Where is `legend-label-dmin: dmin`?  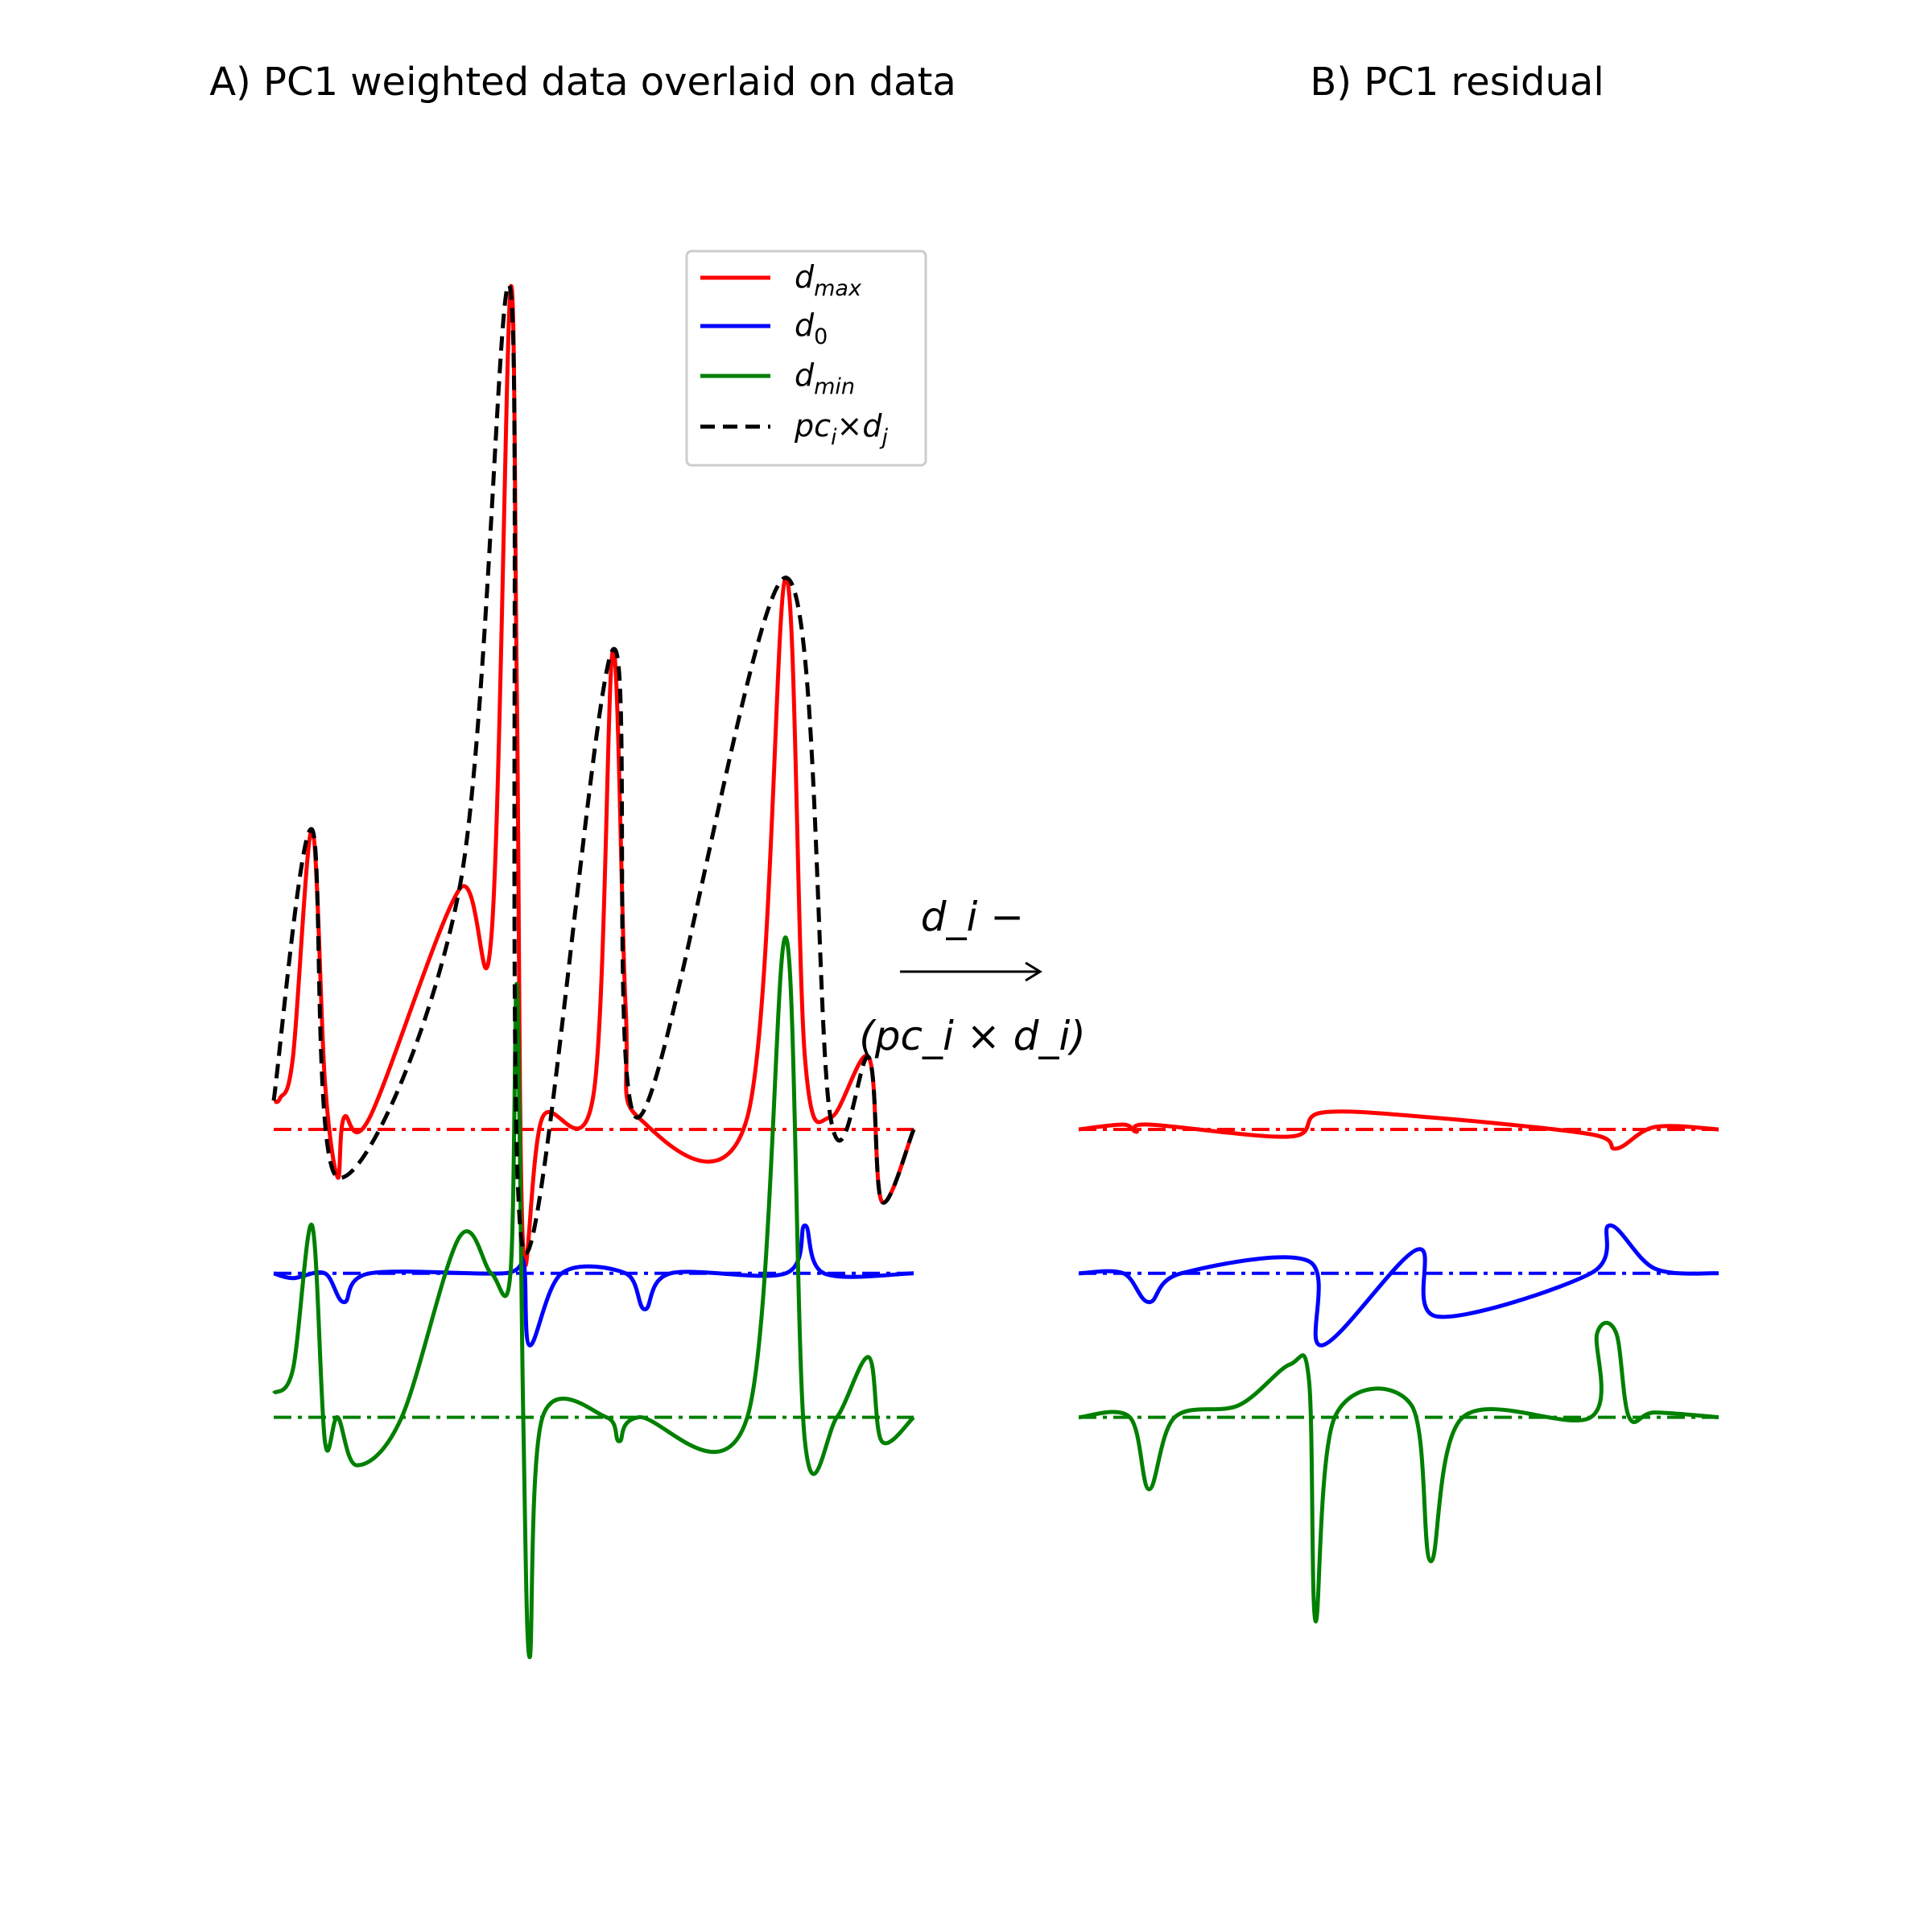 legend-label-dmin: dmin is located at coordinates (825, 378).